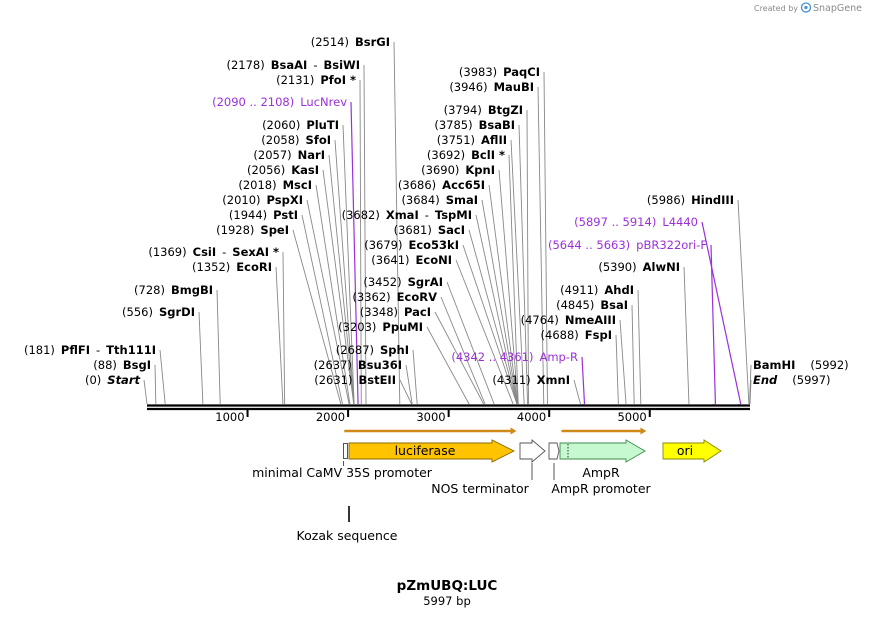  Describe the element at coordinates (177, 312) in the screenshot. I see `site-name: SgrDI` at that location.